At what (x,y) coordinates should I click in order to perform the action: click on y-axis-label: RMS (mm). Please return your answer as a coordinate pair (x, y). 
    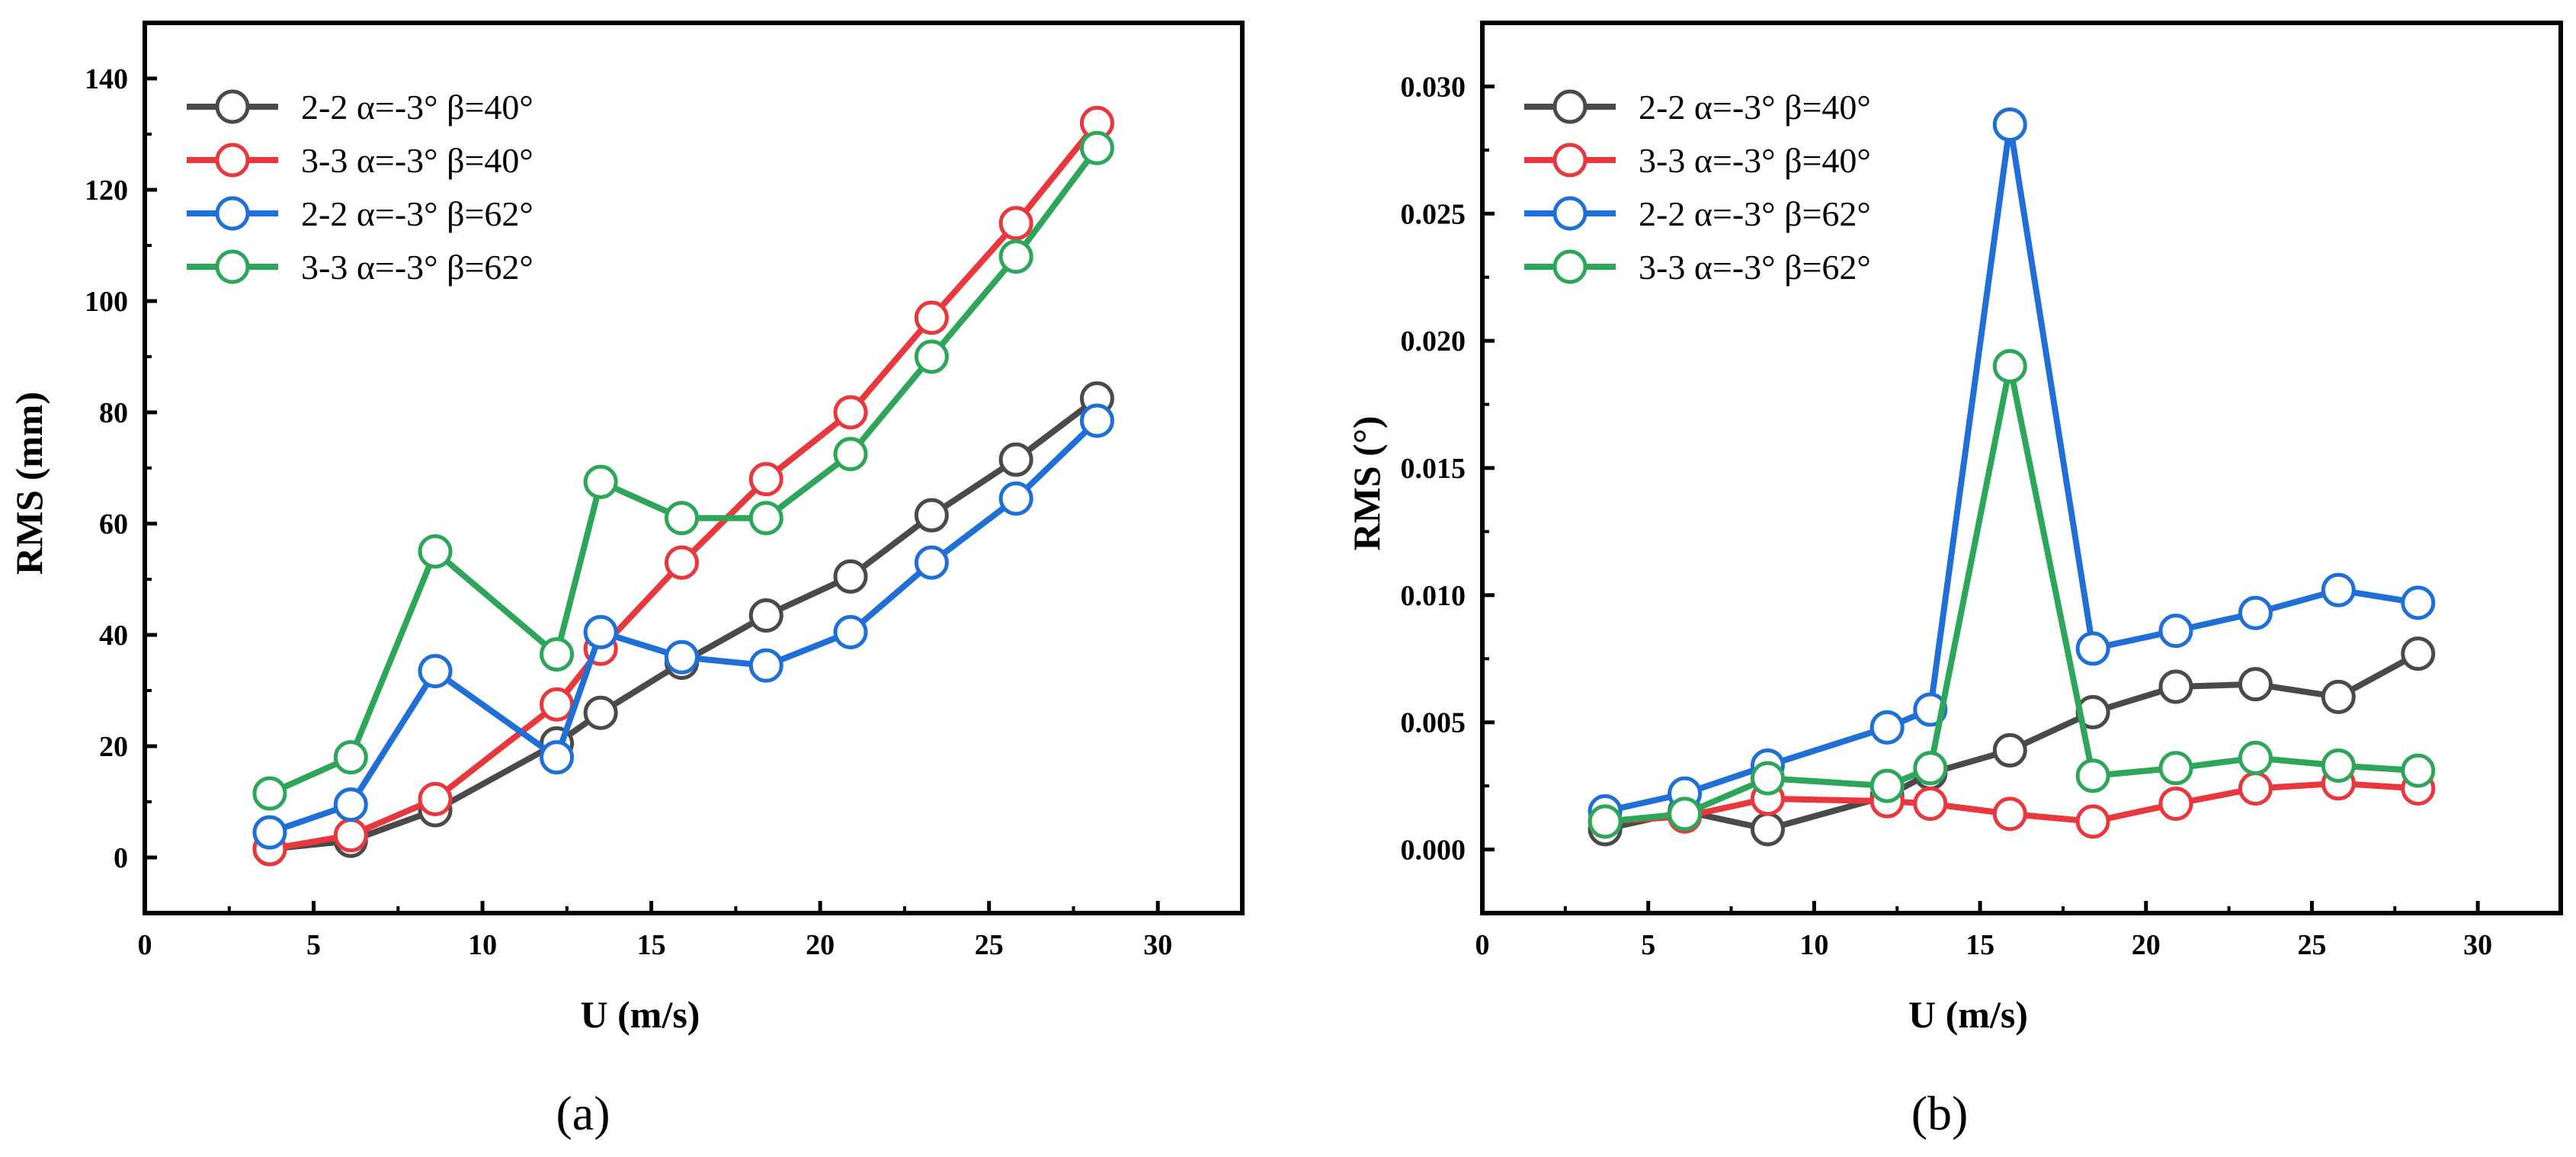
    Looking at the image, I should click on (29, 483).